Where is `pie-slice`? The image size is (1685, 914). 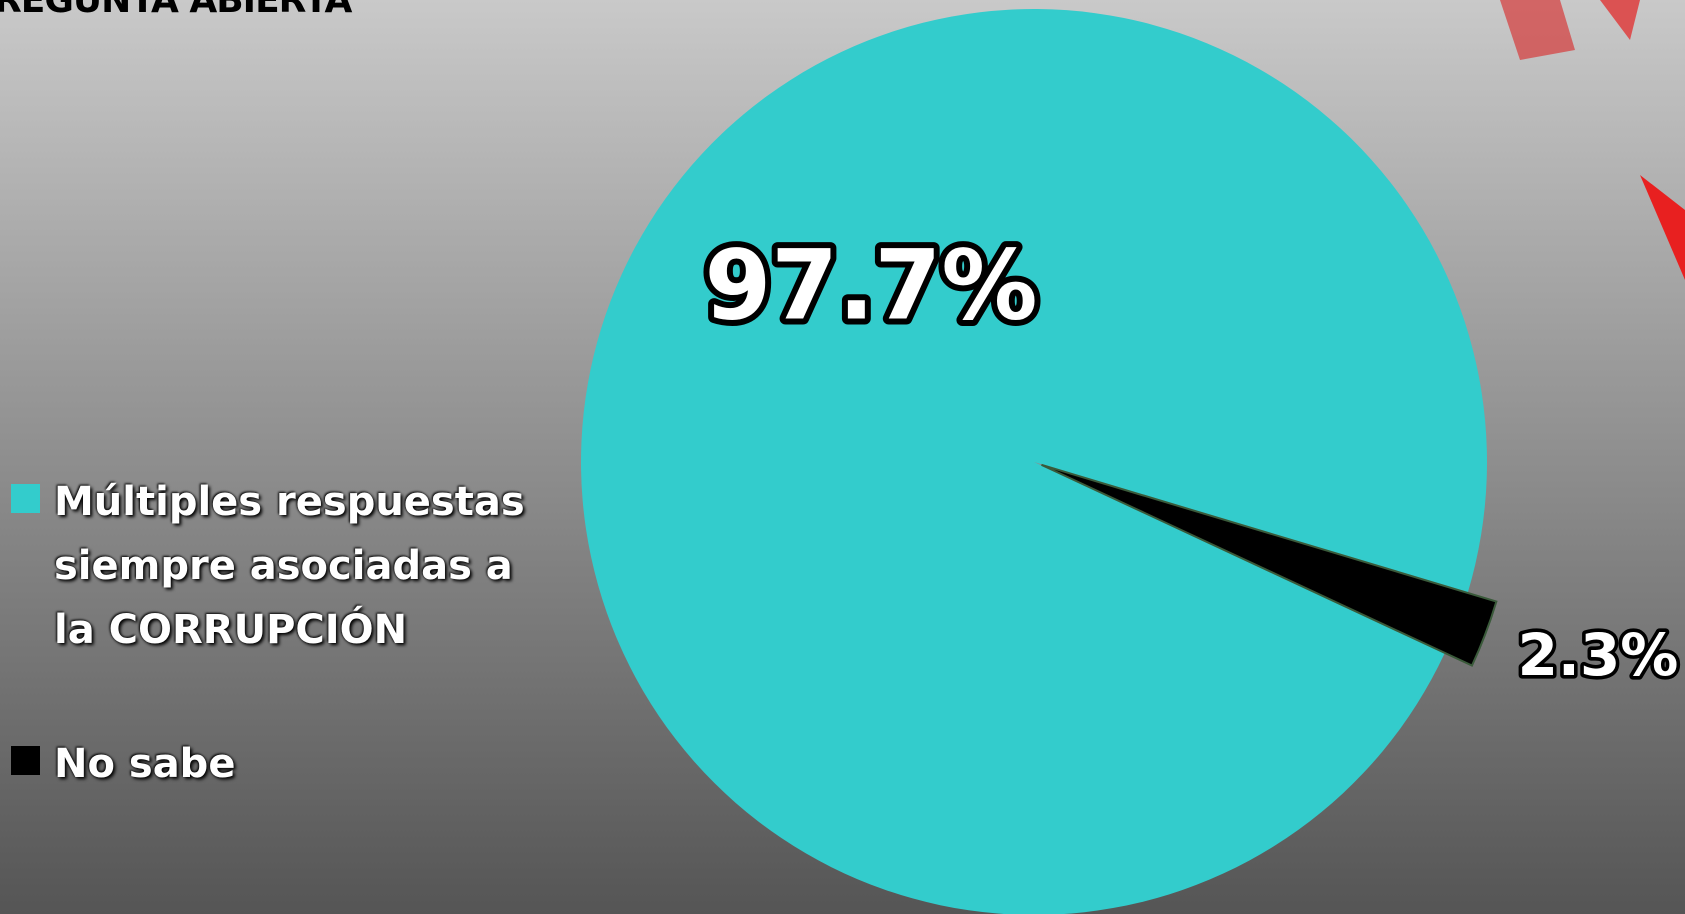 pie-slice is located at coordinates (1269, 565).